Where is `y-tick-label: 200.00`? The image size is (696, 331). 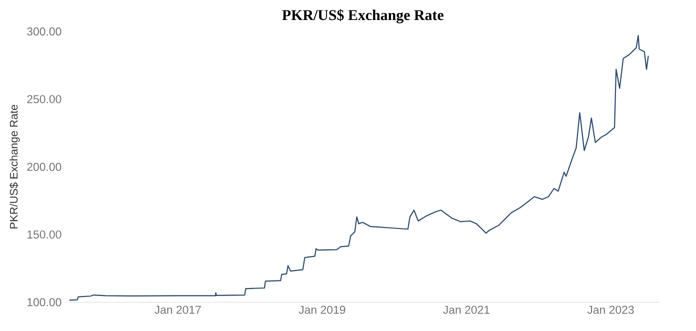
y-tick-label: 200.00 is located at coordinates (44, 166).